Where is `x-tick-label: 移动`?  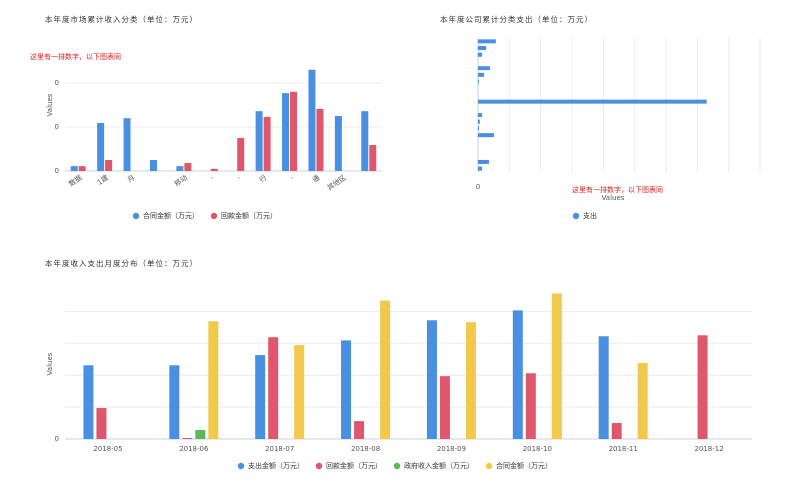 x-tick-label: 移动 is located at coordinates (181, 180).